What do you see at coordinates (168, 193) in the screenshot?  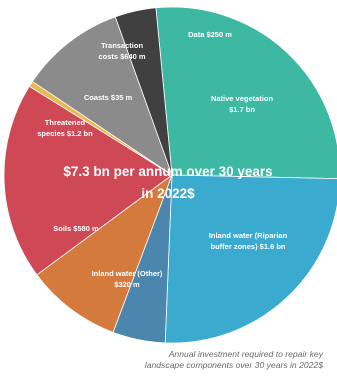 I see `center-text-line-2: in 2022$` at bounding box center [168, 193].